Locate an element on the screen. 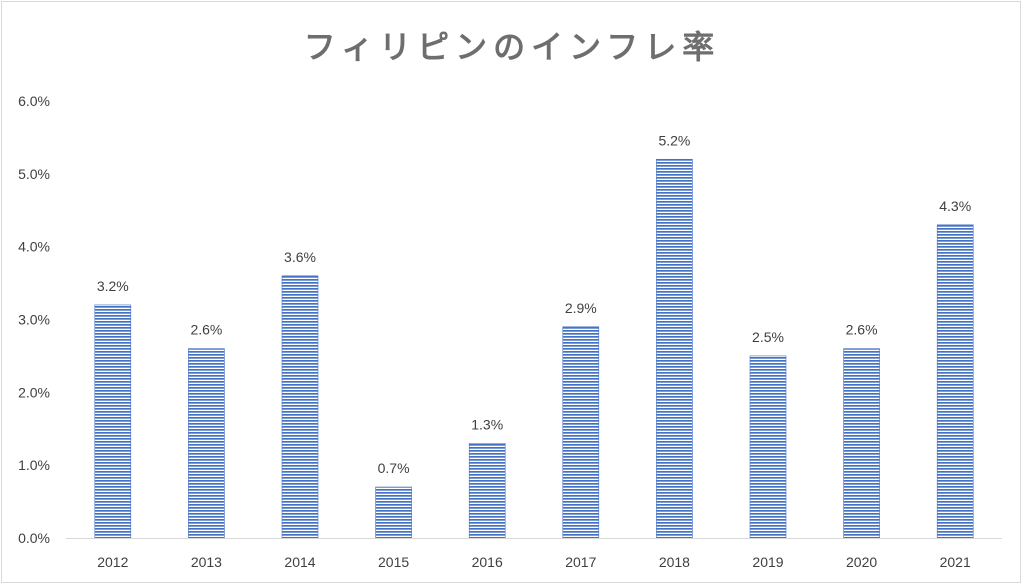 Image resolution: width=1024 pixels, height=586 pixels. y-axis: 0.0% 1.0% 2.0% 3.0% 4.0% 5.0% 6.0% is located at coordinates (34, 319).